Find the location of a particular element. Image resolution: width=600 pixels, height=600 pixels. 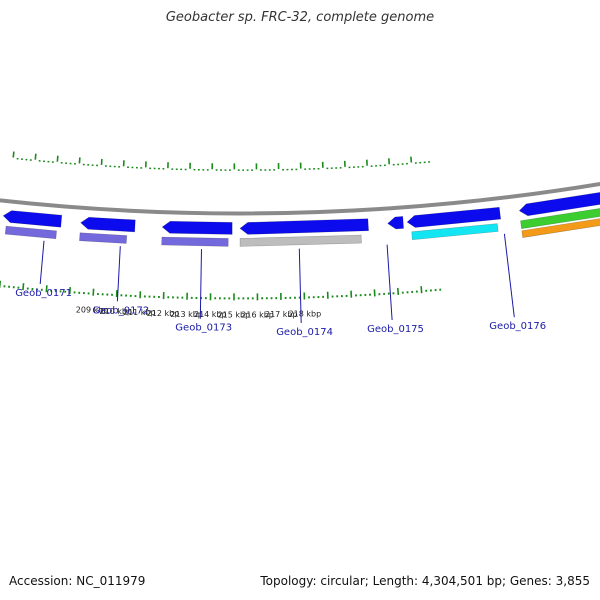

map-title: Geobacter sp. FRC-32, complete genome is located at coordinates (300, 17).